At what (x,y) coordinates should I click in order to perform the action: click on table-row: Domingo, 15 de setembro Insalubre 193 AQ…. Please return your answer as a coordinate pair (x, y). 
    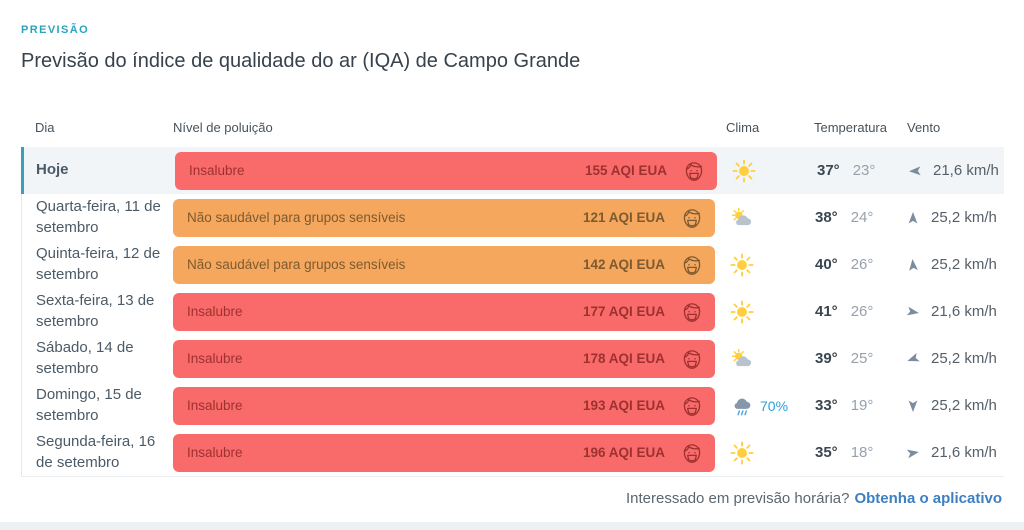
    Looking at the image, I should click on (512, 405).